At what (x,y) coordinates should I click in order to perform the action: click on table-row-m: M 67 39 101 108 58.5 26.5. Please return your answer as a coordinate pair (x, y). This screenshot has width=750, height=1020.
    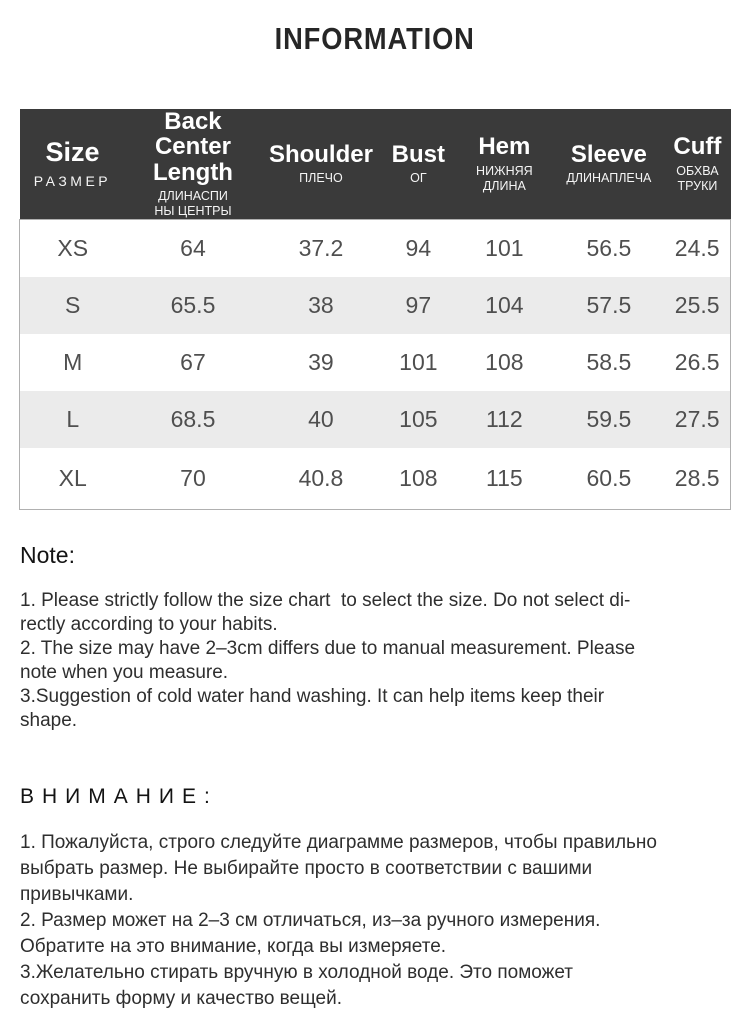
    Looking at the image, I should click on (375, 362).